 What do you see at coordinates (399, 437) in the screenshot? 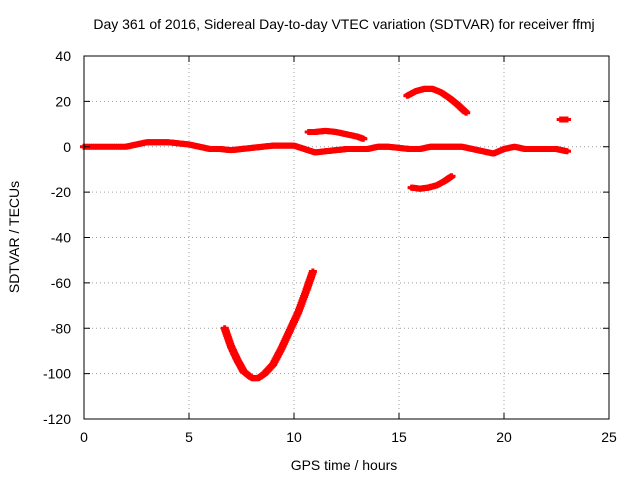
I see `x-tick-label: 15` at bounding box center [399, 437].